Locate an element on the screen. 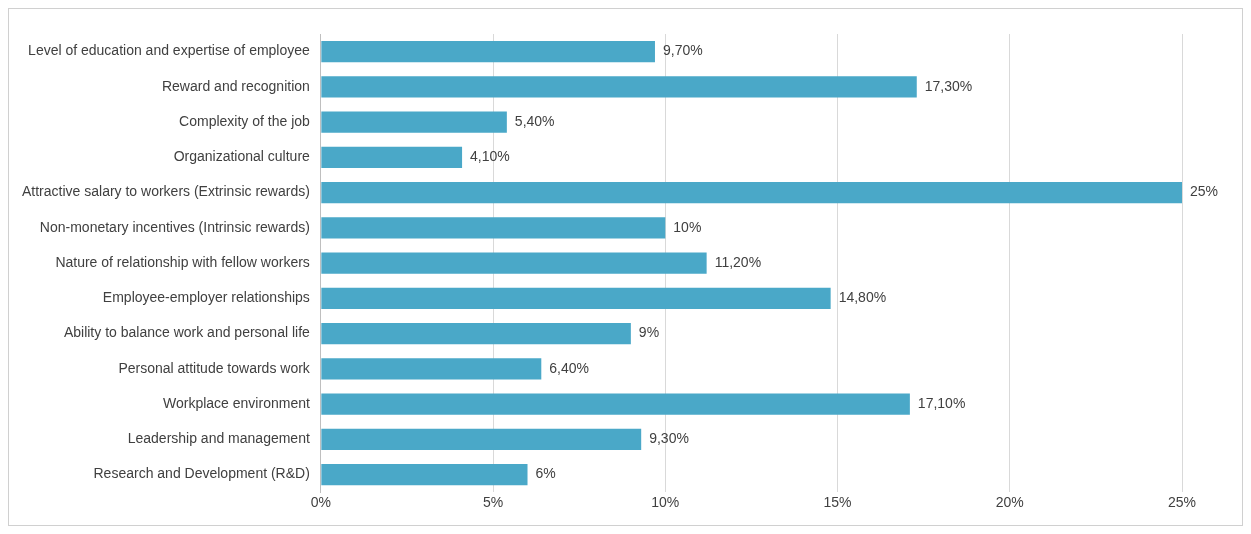 The image size is (1251, 534). y-tick-label: Leadership and management is located at coordinates (218, 438).